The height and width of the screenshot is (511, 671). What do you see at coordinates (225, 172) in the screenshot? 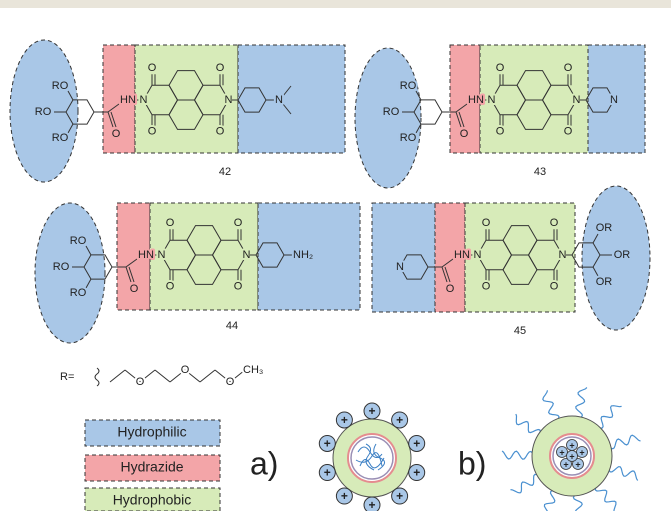
I see `compound-number: 42` at bounding box center [225, 172].